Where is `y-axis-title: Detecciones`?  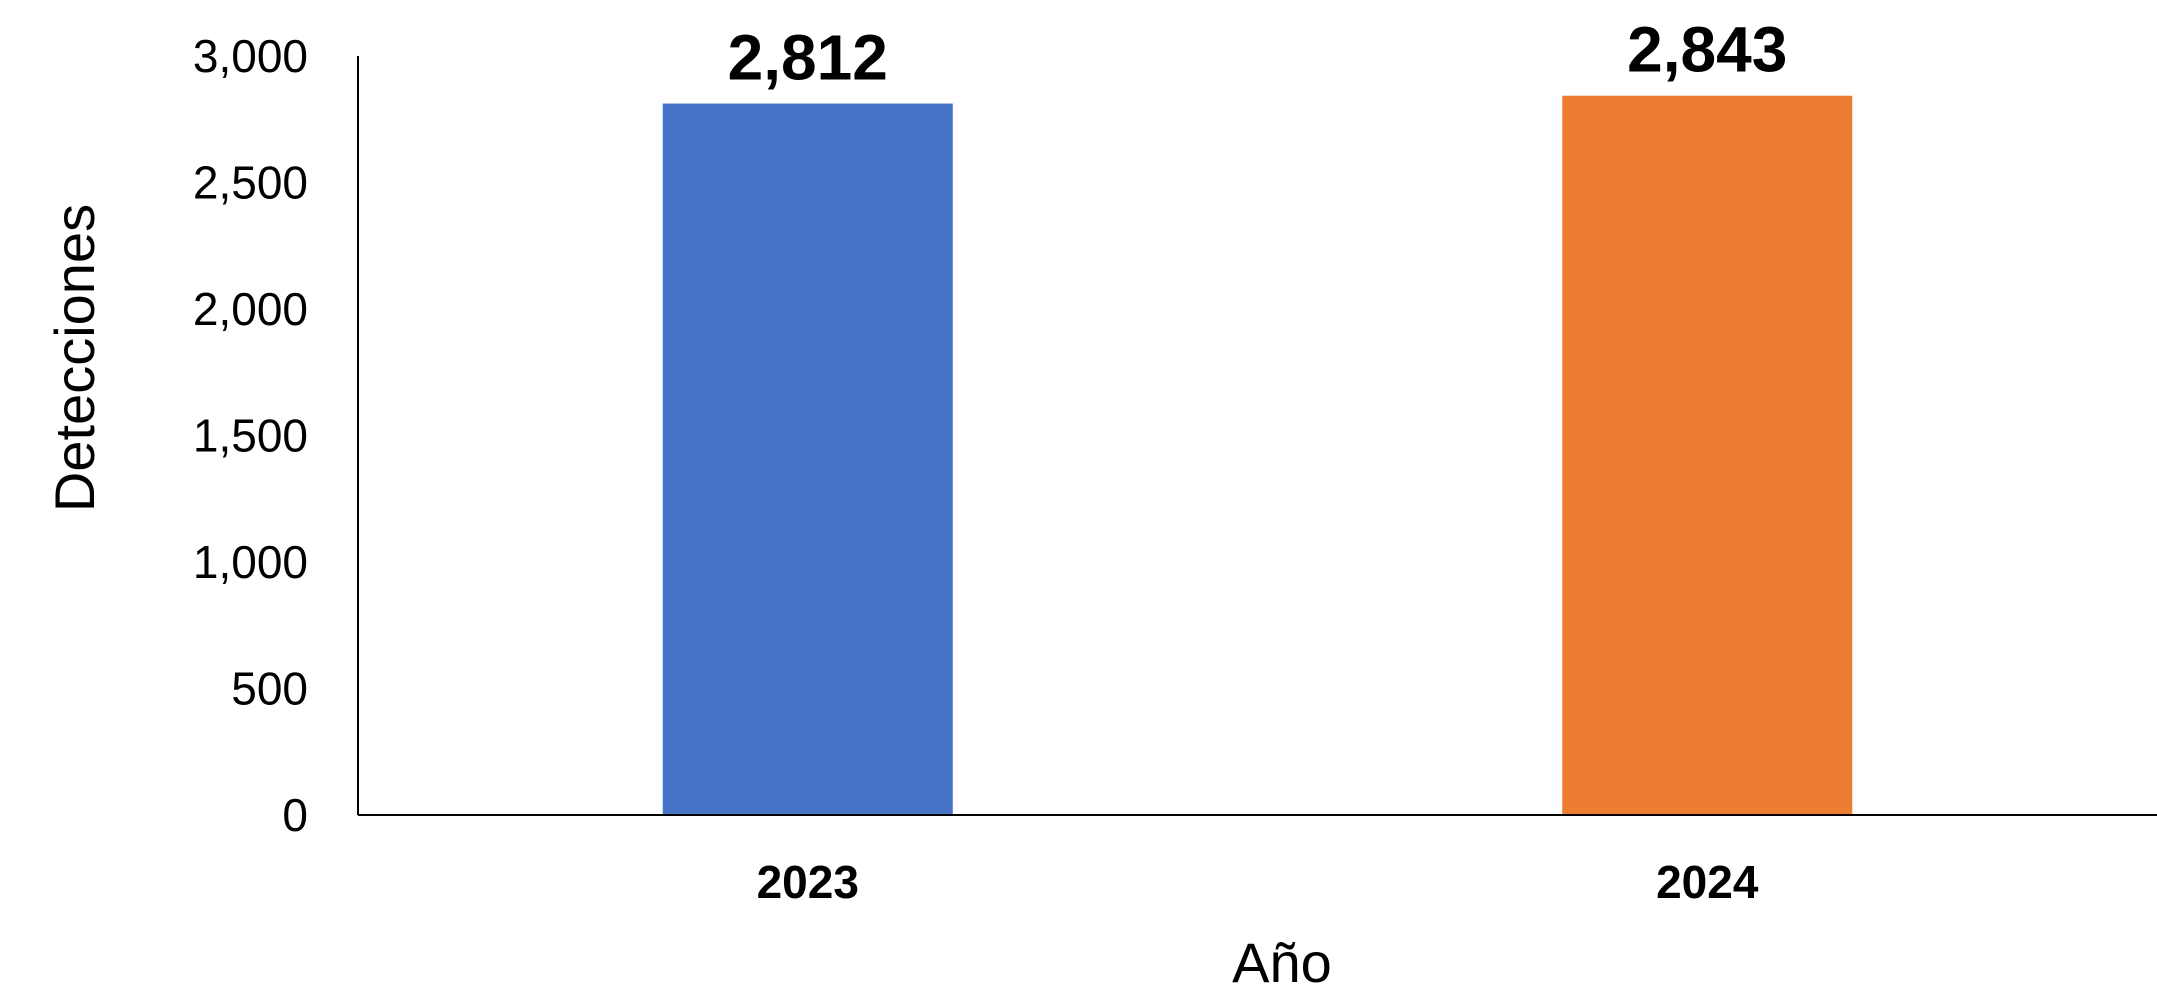
y-axis-title: Detecciones is located at coordinates (74, 358).